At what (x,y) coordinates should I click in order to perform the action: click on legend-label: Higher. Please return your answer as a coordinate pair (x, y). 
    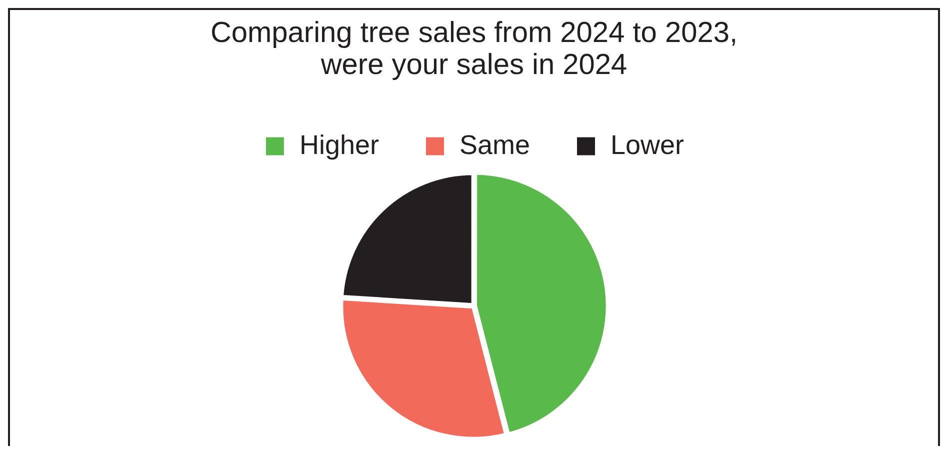
    Looking at the image, I should click on (339, 145).